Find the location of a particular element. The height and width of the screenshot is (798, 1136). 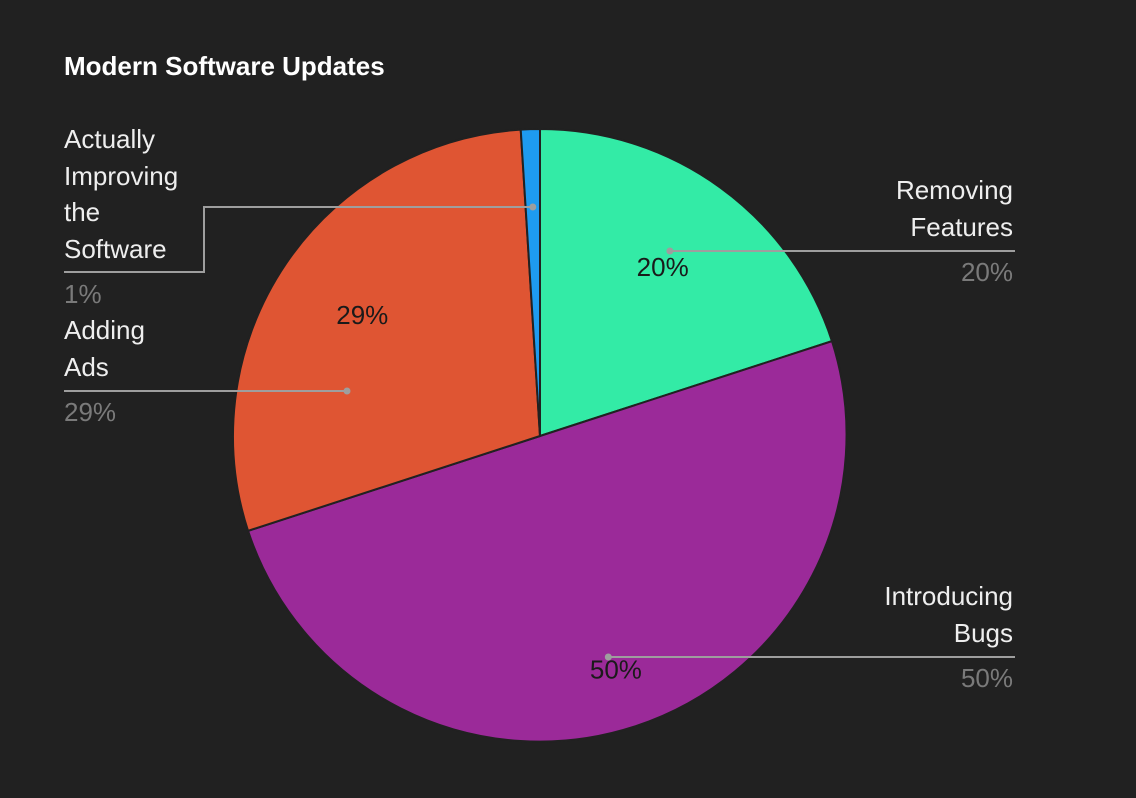

leader-dot-introducing-bugs is located at coordinates (608, 657).